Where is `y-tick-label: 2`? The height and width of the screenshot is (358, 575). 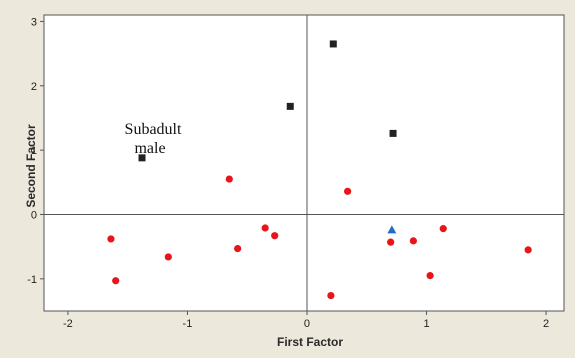
y-tick-label: 2 is located at coordinates (34, 87).